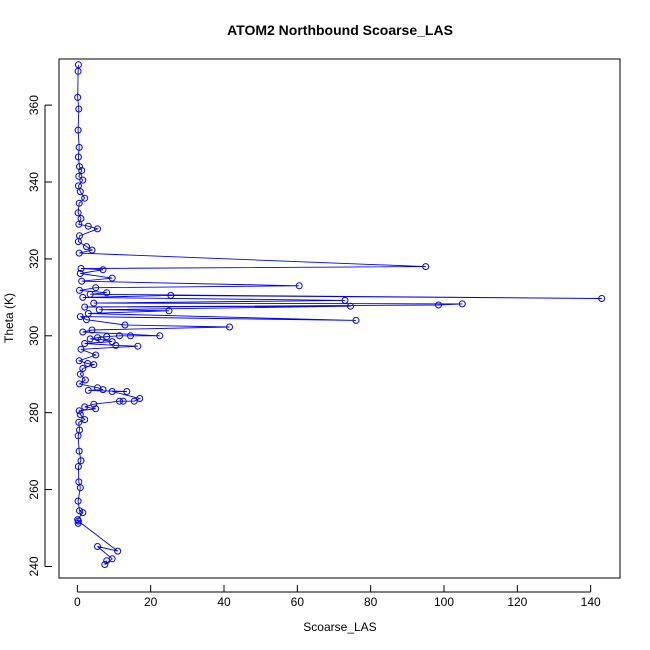 This screenshot has width=650, height=650. Describe the element at coordinates (337, 597) in the screenshot. I see `x-axis: 0 20 40 60 80 100 120 140` at that location.